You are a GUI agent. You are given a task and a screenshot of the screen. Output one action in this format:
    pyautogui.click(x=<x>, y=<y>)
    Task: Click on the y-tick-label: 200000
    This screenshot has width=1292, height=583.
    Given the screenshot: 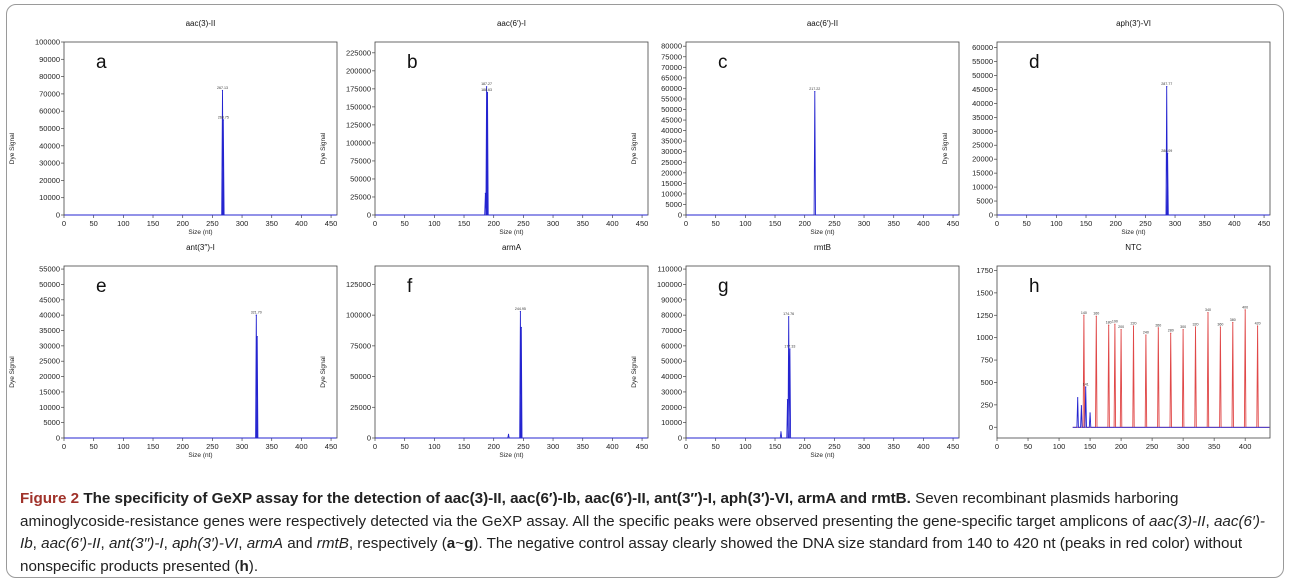 What is the action you would take?
    pyautogui.click(x=358, y=70)
    